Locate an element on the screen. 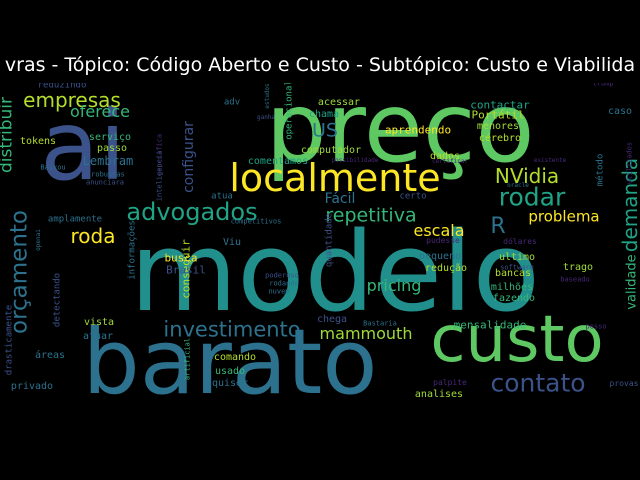 This screenshot has width=640, height=480. cloud-word: rodar is located at coordinates (532, 197).